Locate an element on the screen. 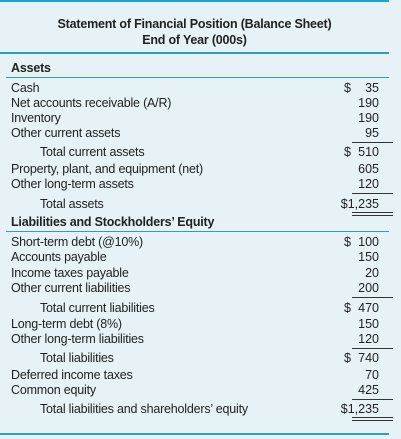 The image size is (401, 439). amount-value: 20 is located at coordinates (372, 273).